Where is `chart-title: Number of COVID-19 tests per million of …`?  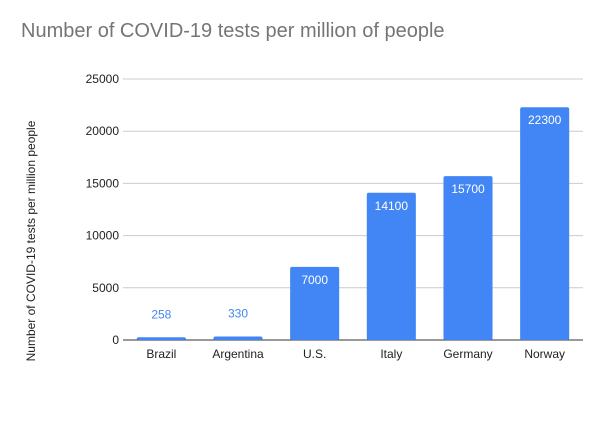
chart-title: Number of COVID-19 tests per million of … is located at coordinates (233, 31).